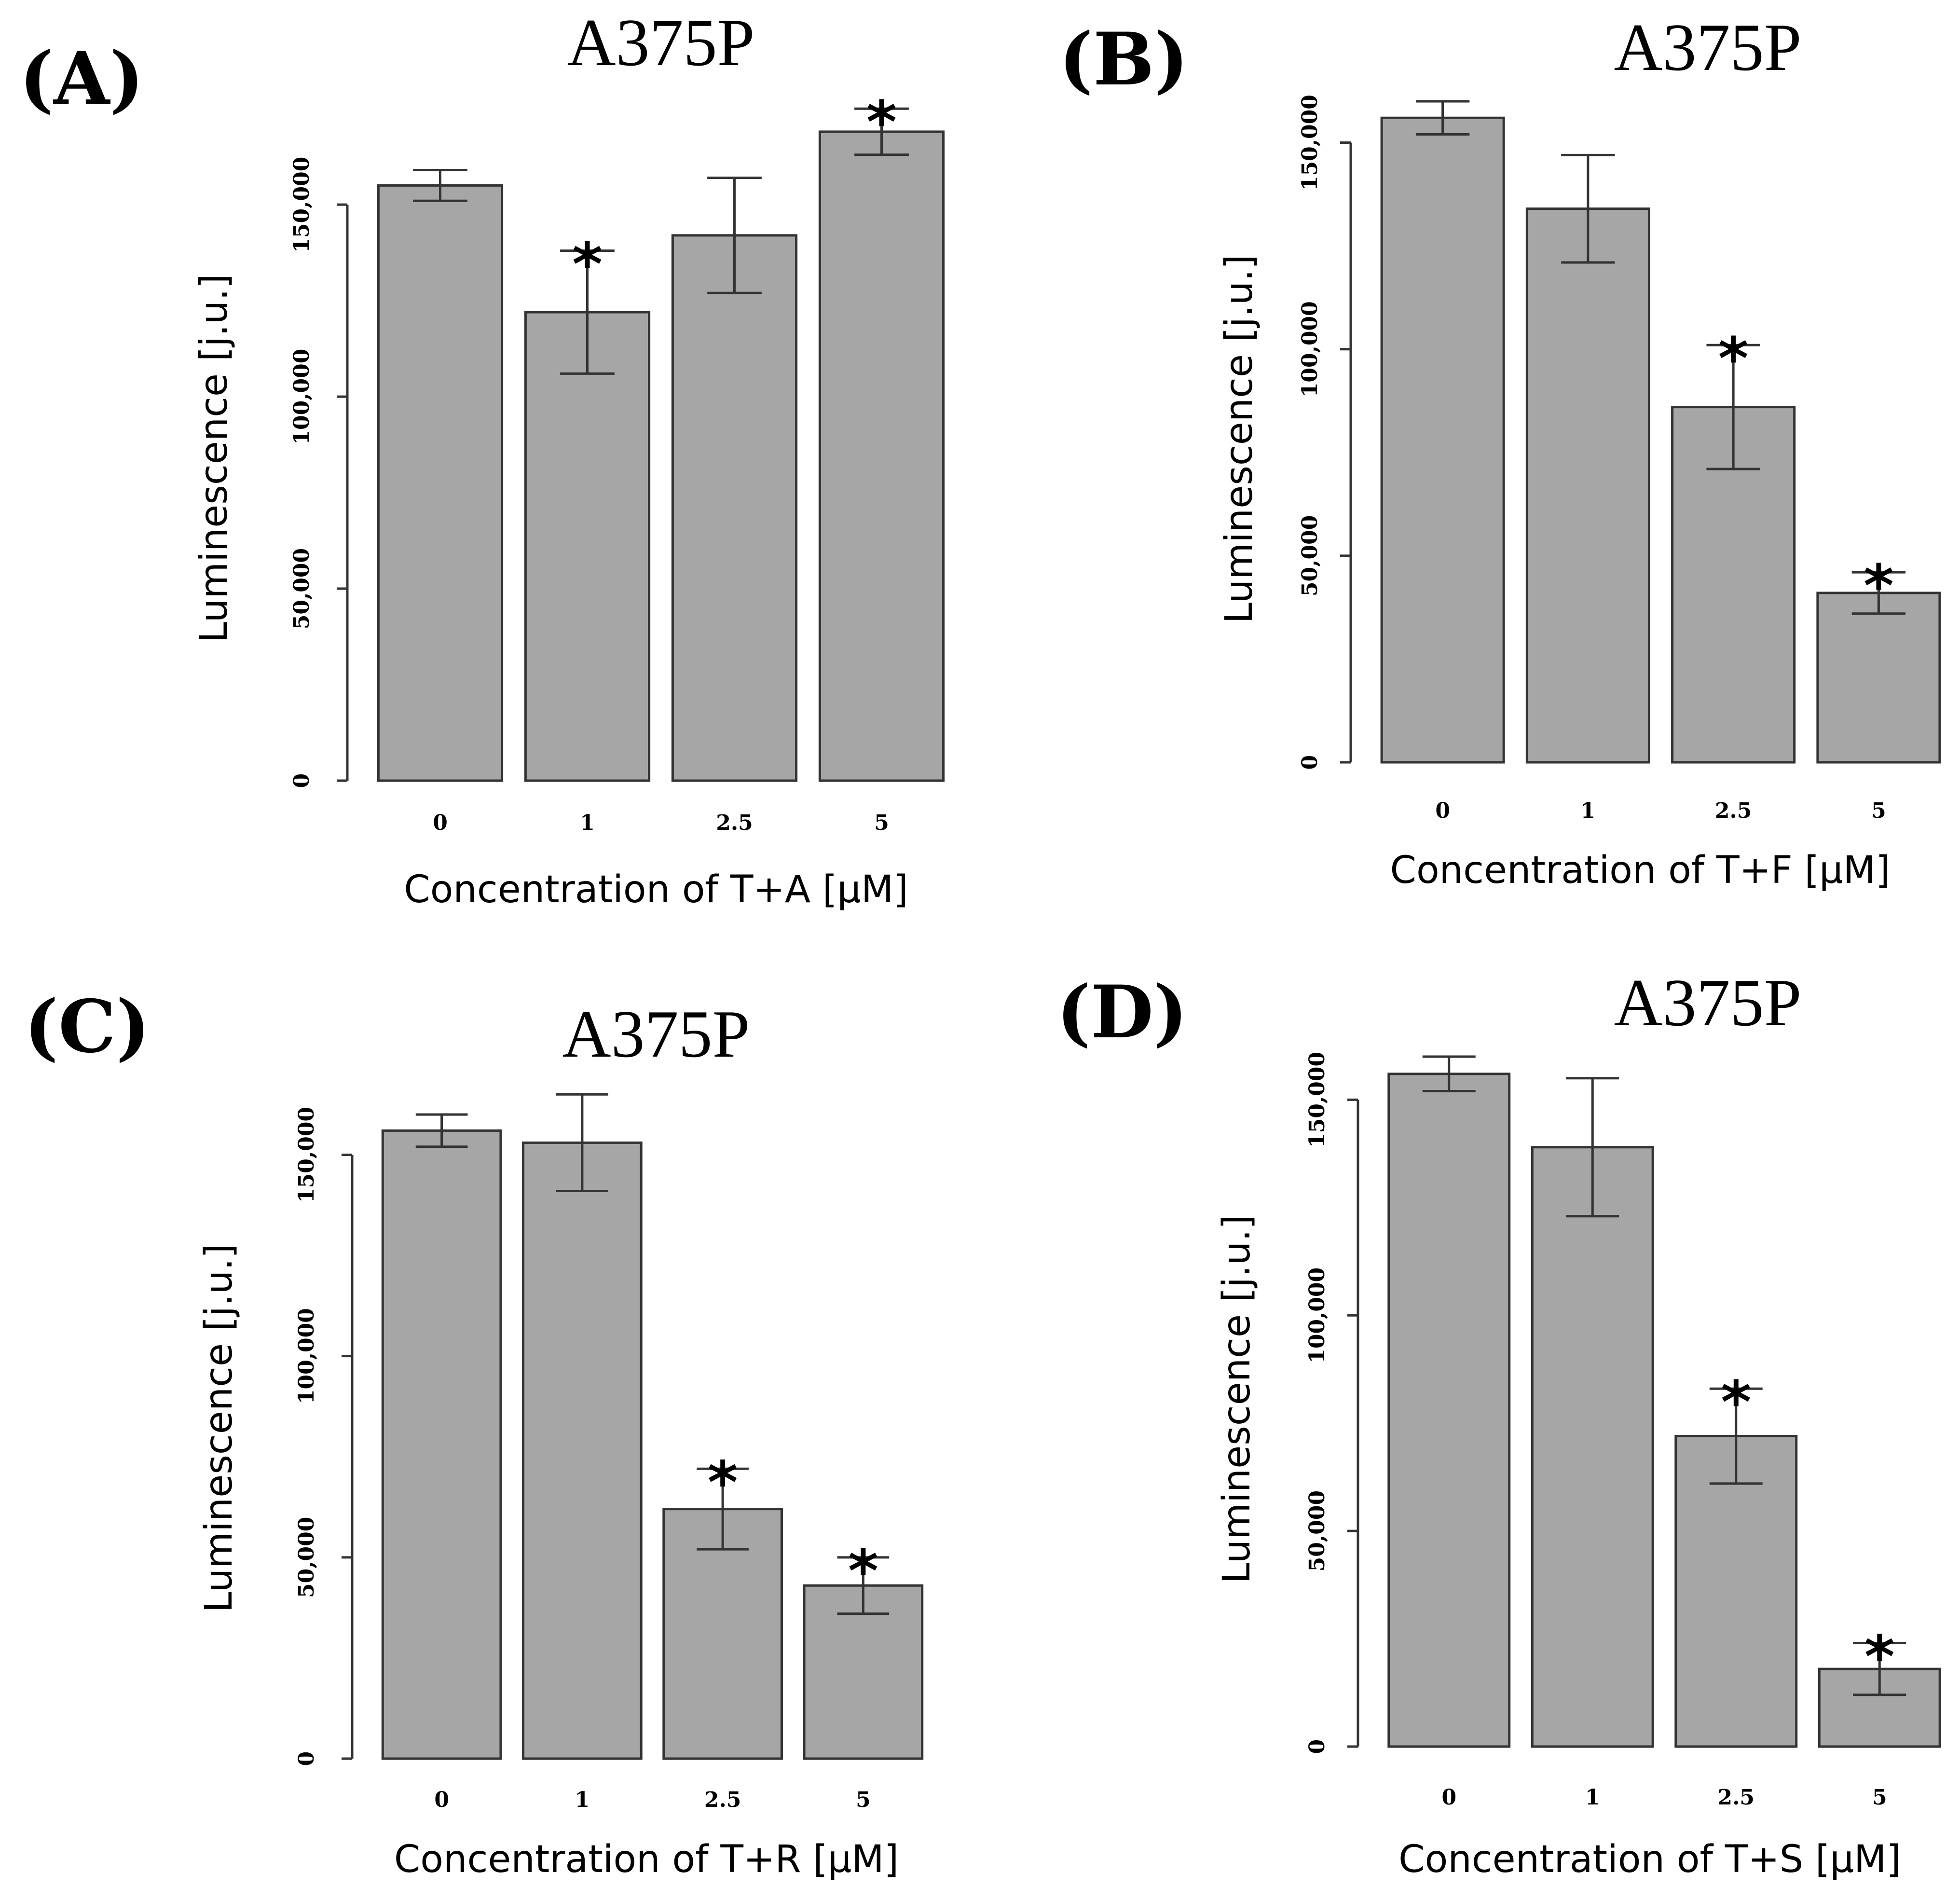 The image size is (1960, 1900). Describe the element at coordinates (81, 79) in the screenshot. I see `panel-letter: (A)` at that location.